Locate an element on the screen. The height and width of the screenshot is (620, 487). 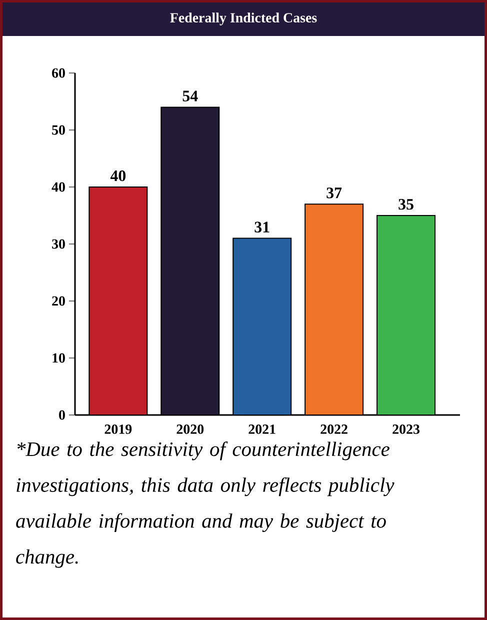
y-tick-label: 30 is located at coordinates (58, 244).